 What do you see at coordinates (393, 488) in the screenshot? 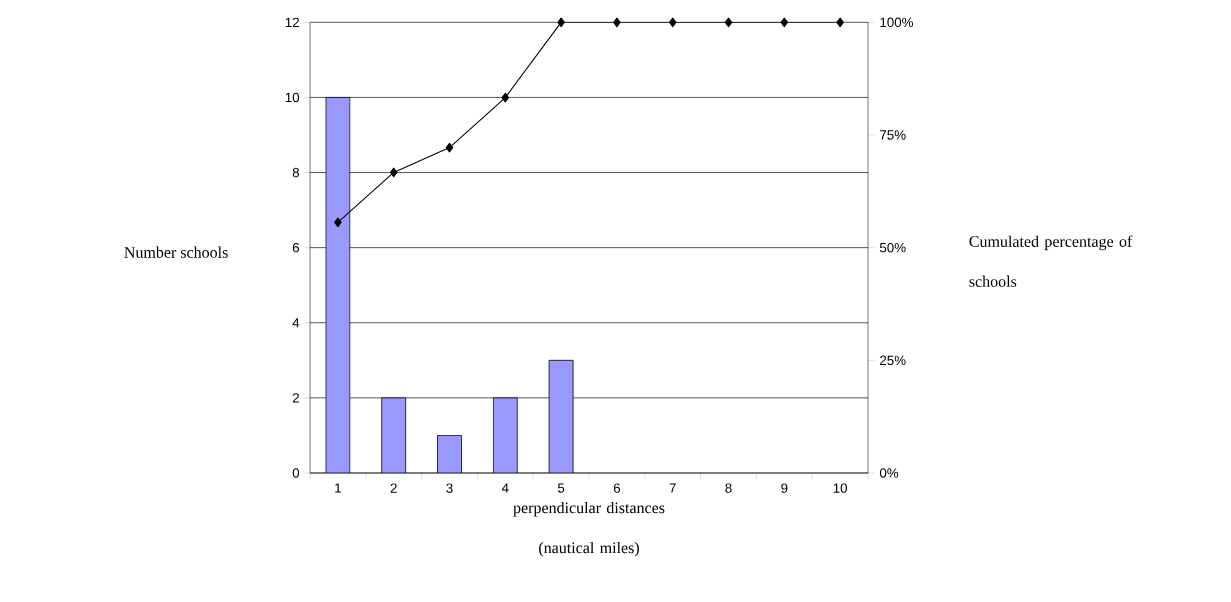
I see `x-tick-label: 2` at bounding box center [393, 488].